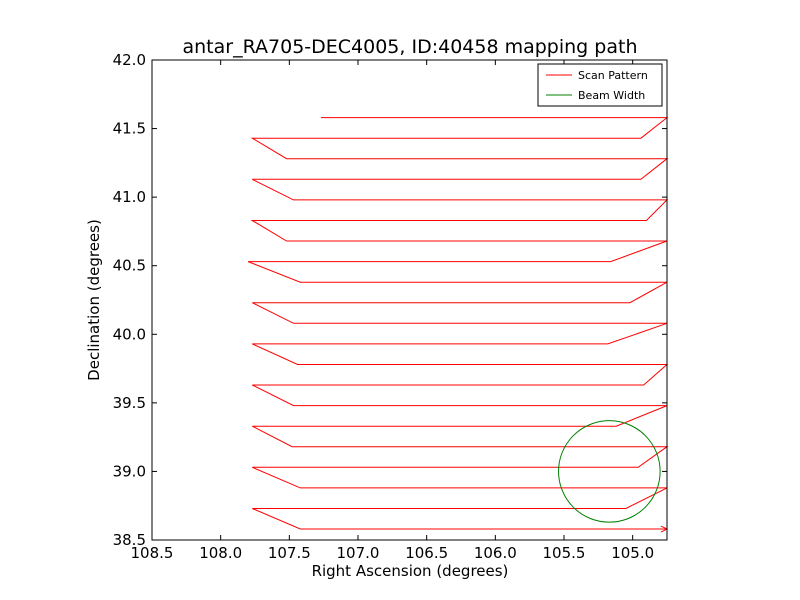 This screenshot has height=600, width=800. I want to click on y-tick-label: 42.0, so click(129, 60).